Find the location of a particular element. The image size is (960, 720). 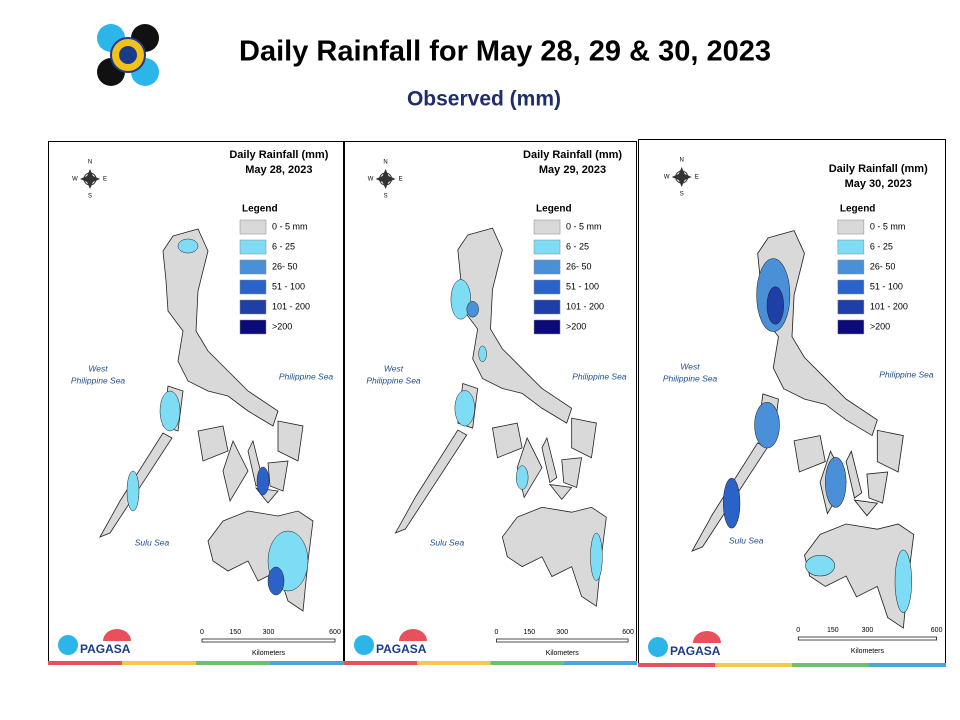

sea-label: West is located at coordinates (690, 366).